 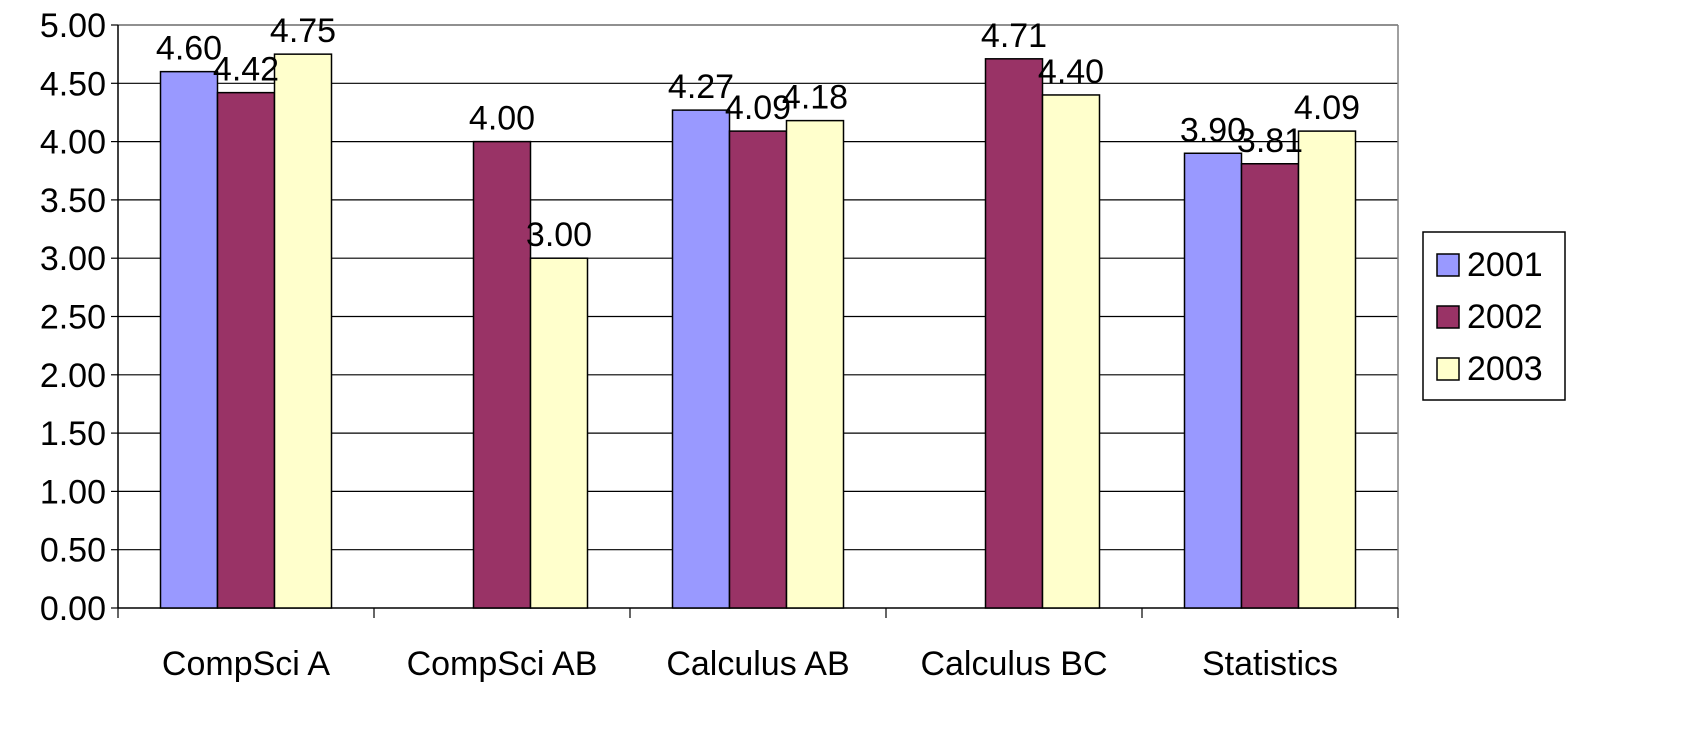 What do you see at coordinates (73, 143) in the screenshot?
I see `y-tick-label: 4.00` at bounding box center [73, 143].